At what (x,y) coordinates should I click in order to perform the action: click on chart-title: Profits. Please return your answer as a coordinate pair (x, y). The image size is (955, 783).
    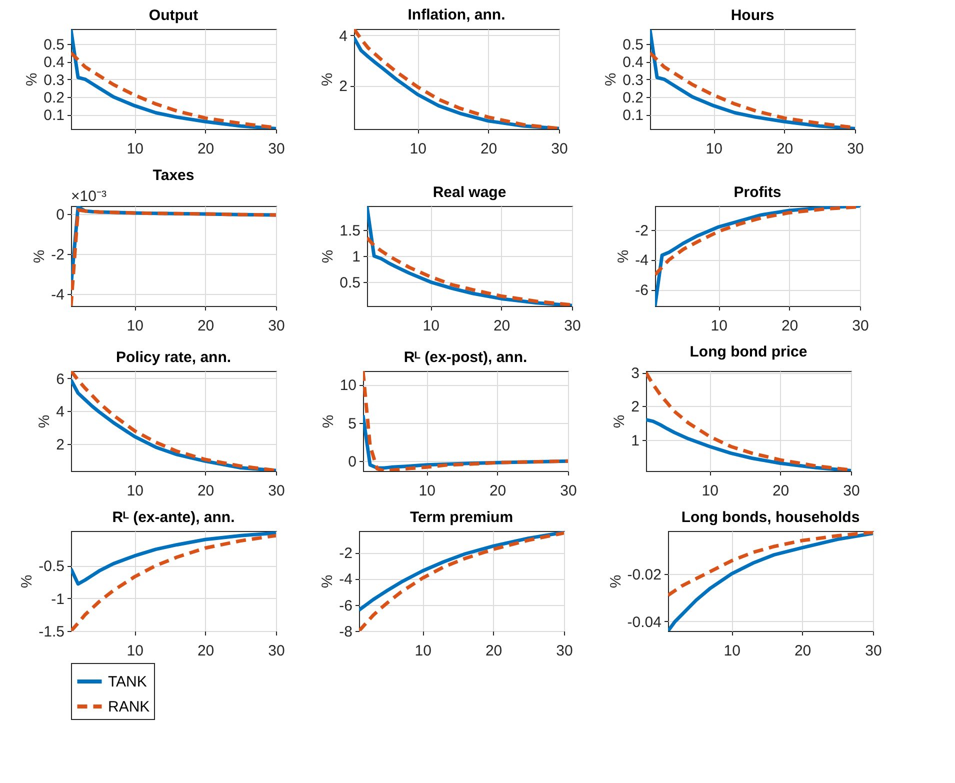
    Looking at the image, I should click on (758, 192).